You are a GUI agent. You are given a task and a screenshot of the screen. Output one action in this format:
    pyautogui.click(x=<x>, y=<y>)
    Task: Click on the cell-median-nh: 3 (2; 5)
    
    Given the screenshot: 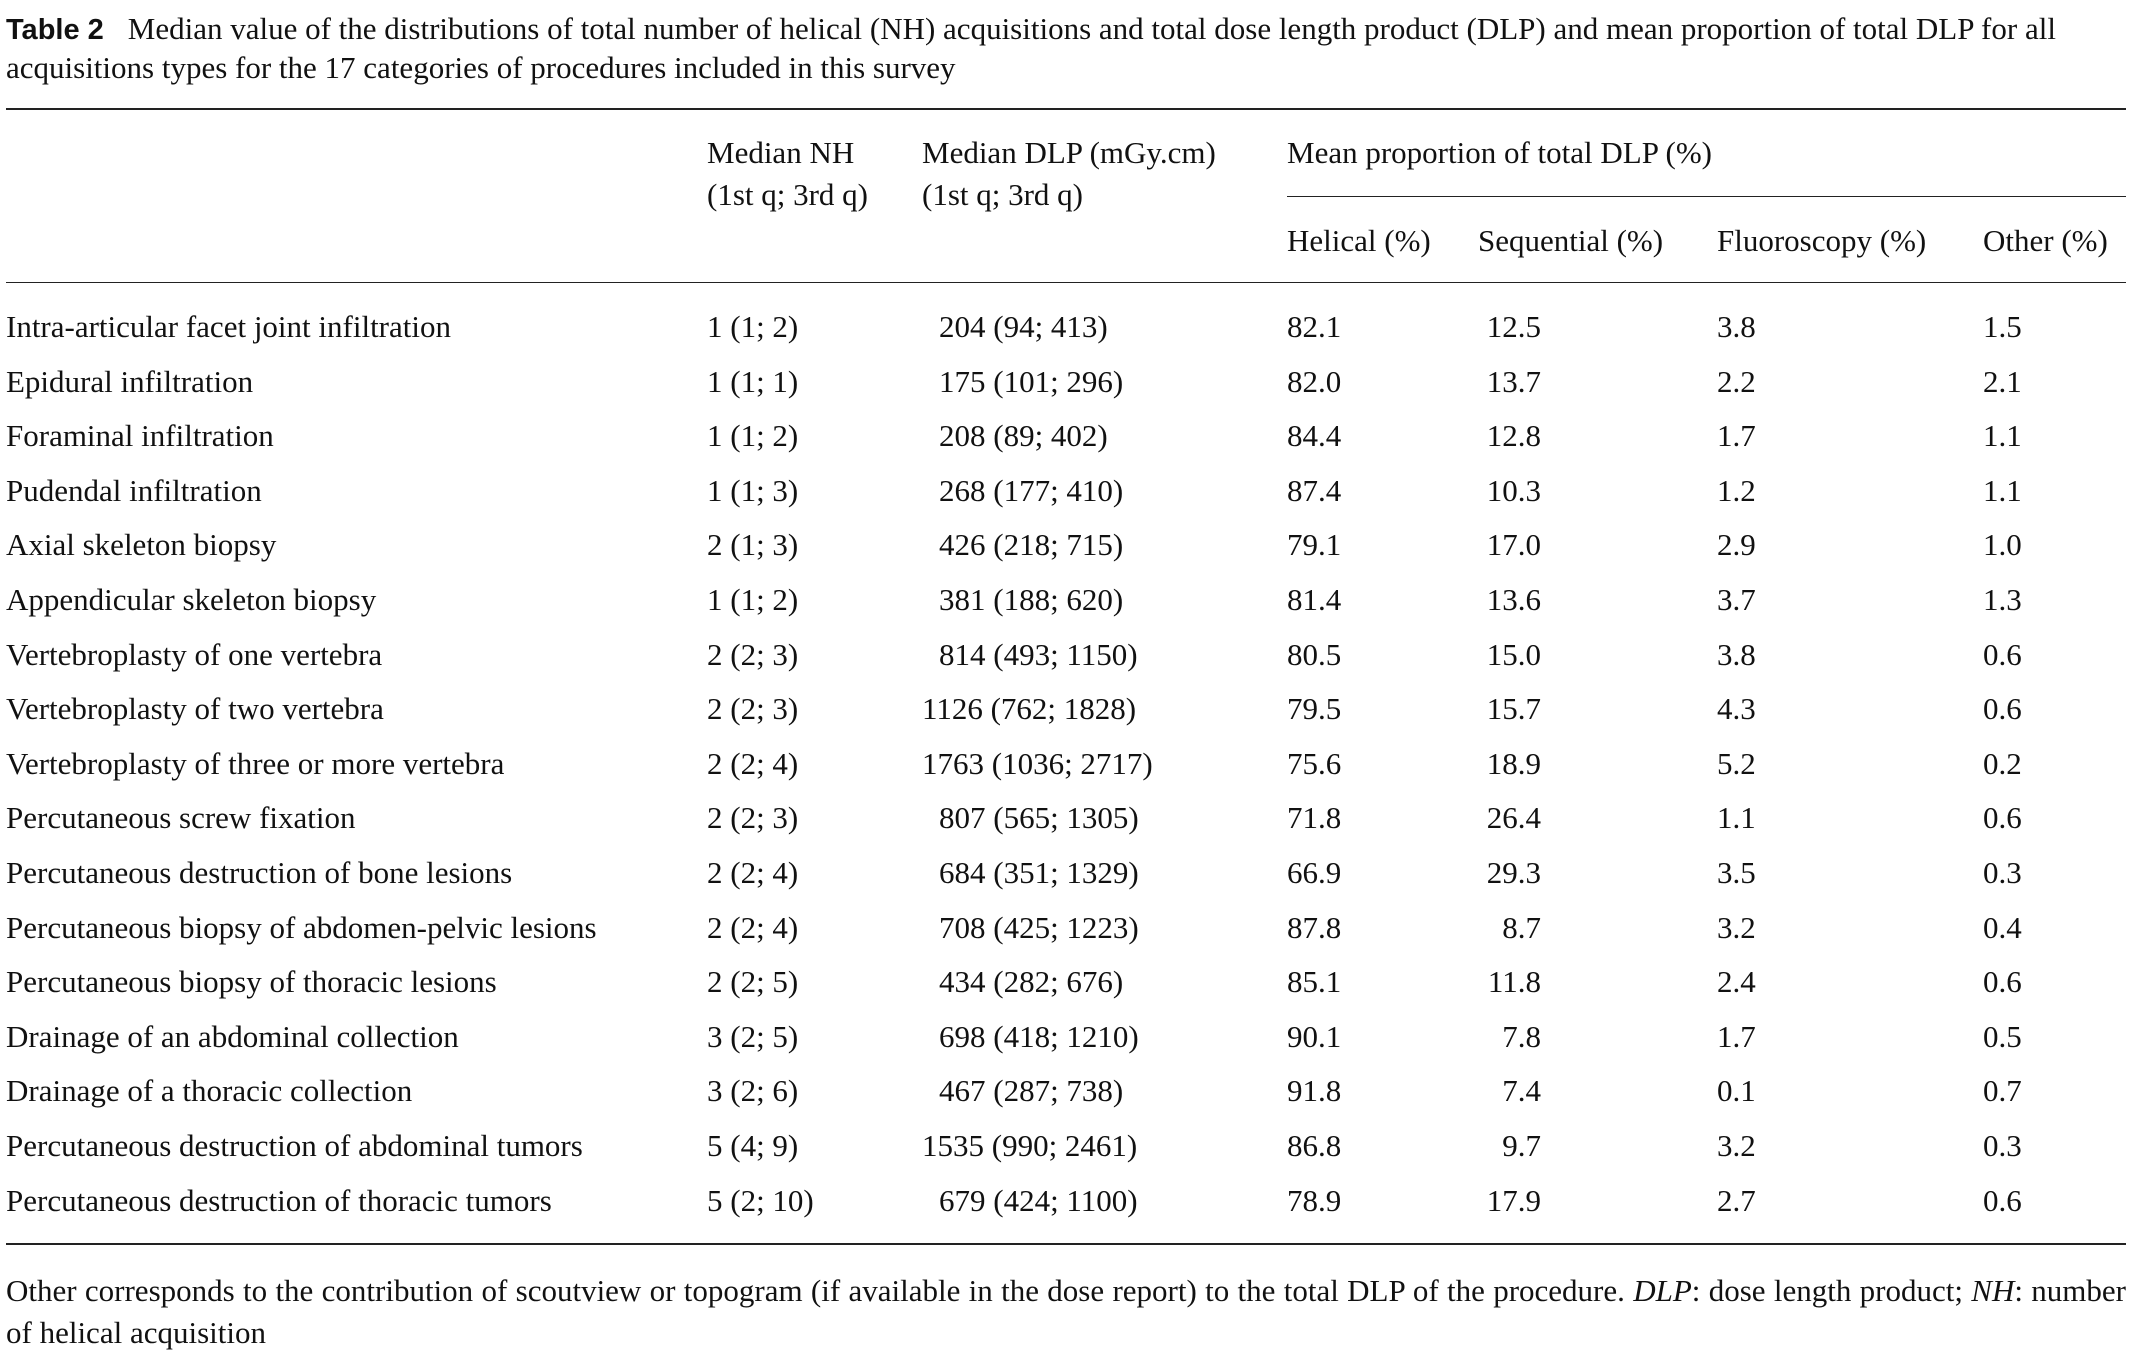 What is the action you would take?
    pyautogui.click(x=753, y=1036)
    